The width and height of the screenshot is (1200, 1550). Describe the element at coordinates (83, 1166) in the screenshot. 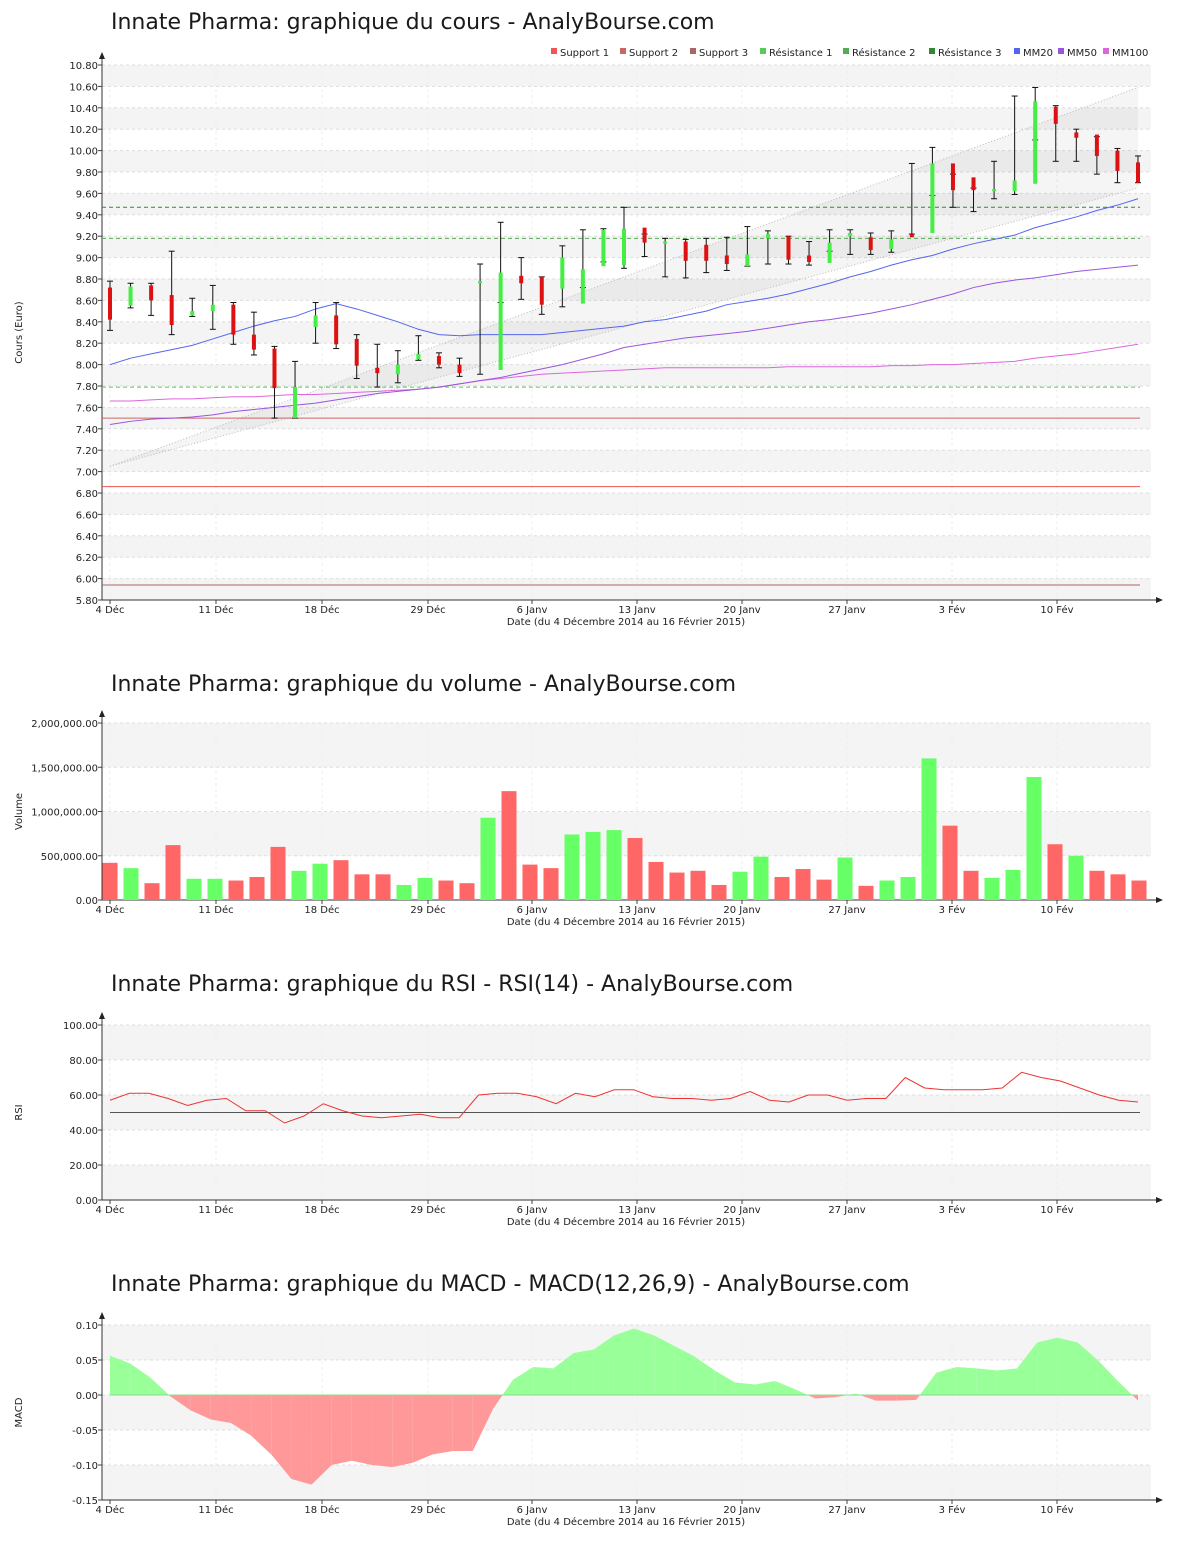

I see `y-tick-label: 20.00` at that location.